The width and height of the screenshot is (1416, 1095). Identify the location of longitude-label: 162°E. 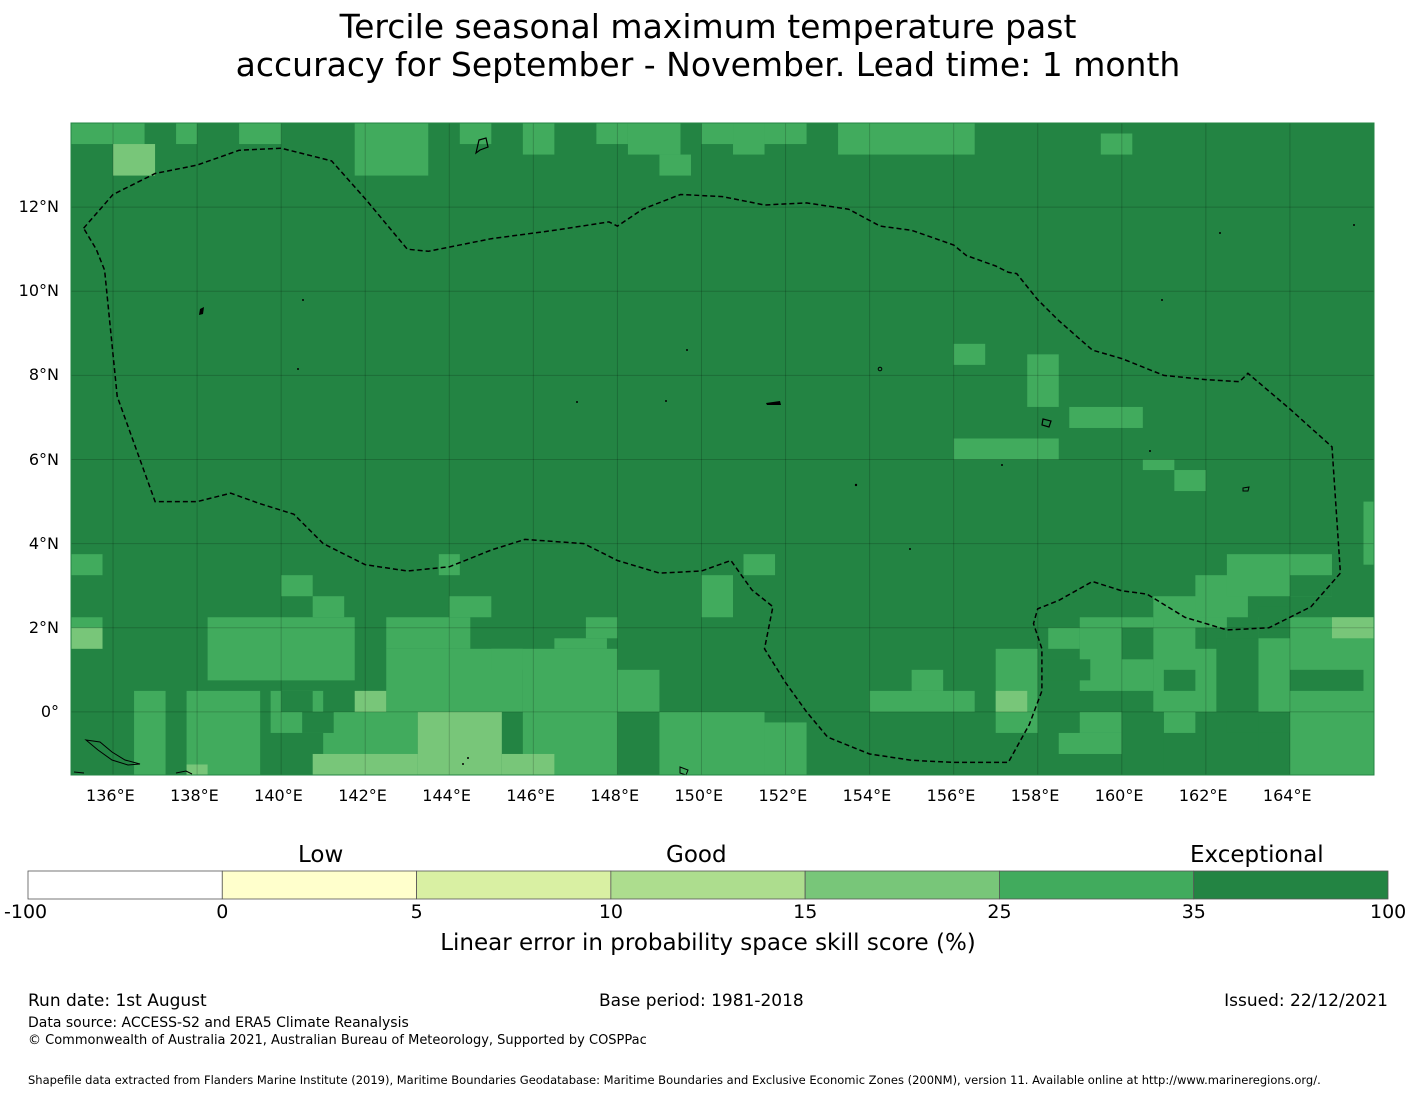
(1203, 795).